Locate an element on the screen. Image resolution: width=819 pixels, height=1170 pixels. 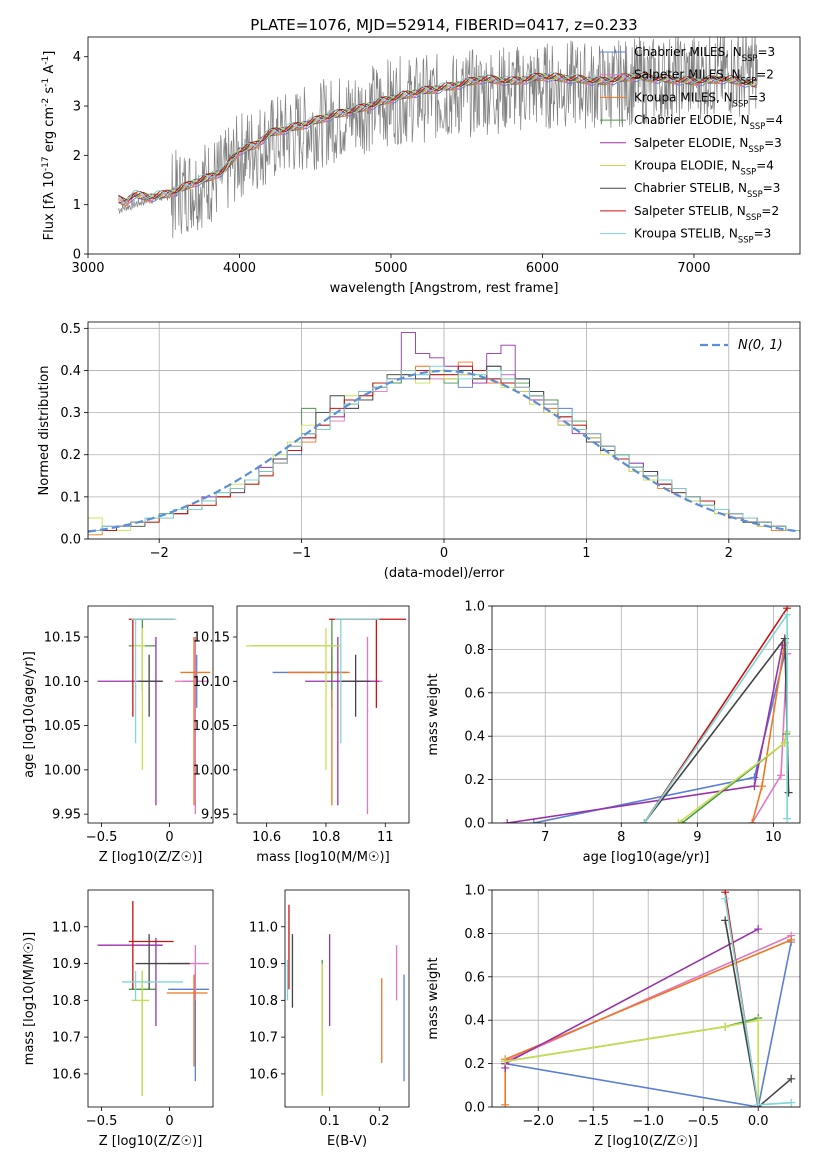
x-tick-label: 10 is located at coordinates (773, 837).